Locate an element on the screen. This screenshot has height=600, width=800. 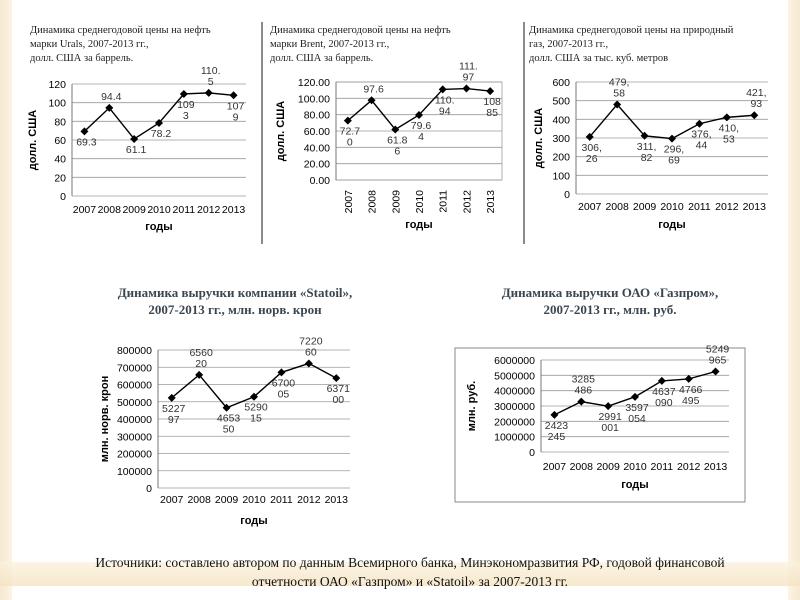
statoil-y-tick: 500000 is located at coordinates (134, 403).